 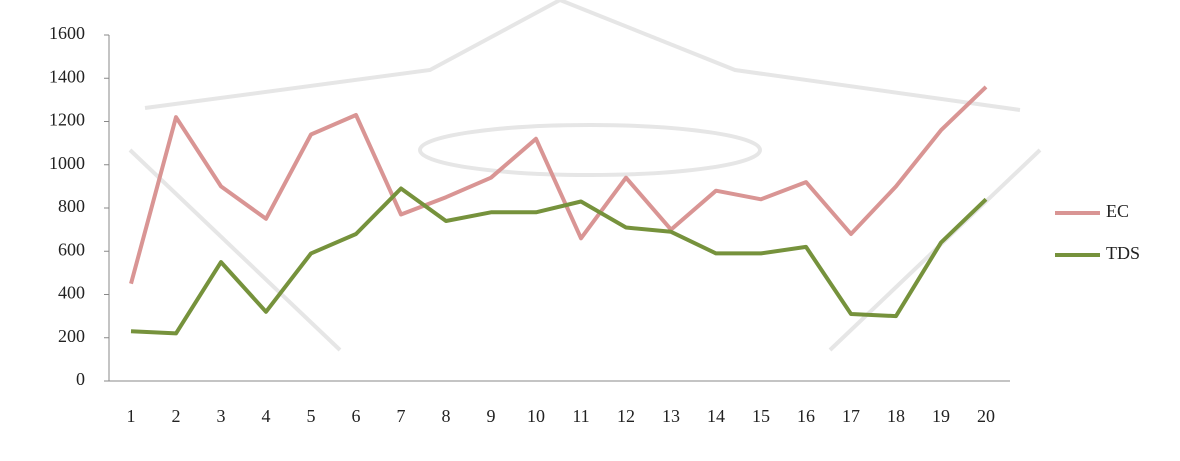 What do you see at coordinates (71, 249) in the screenshot?
I see `y-tick-label: 600` at bounding box center [71, 249].